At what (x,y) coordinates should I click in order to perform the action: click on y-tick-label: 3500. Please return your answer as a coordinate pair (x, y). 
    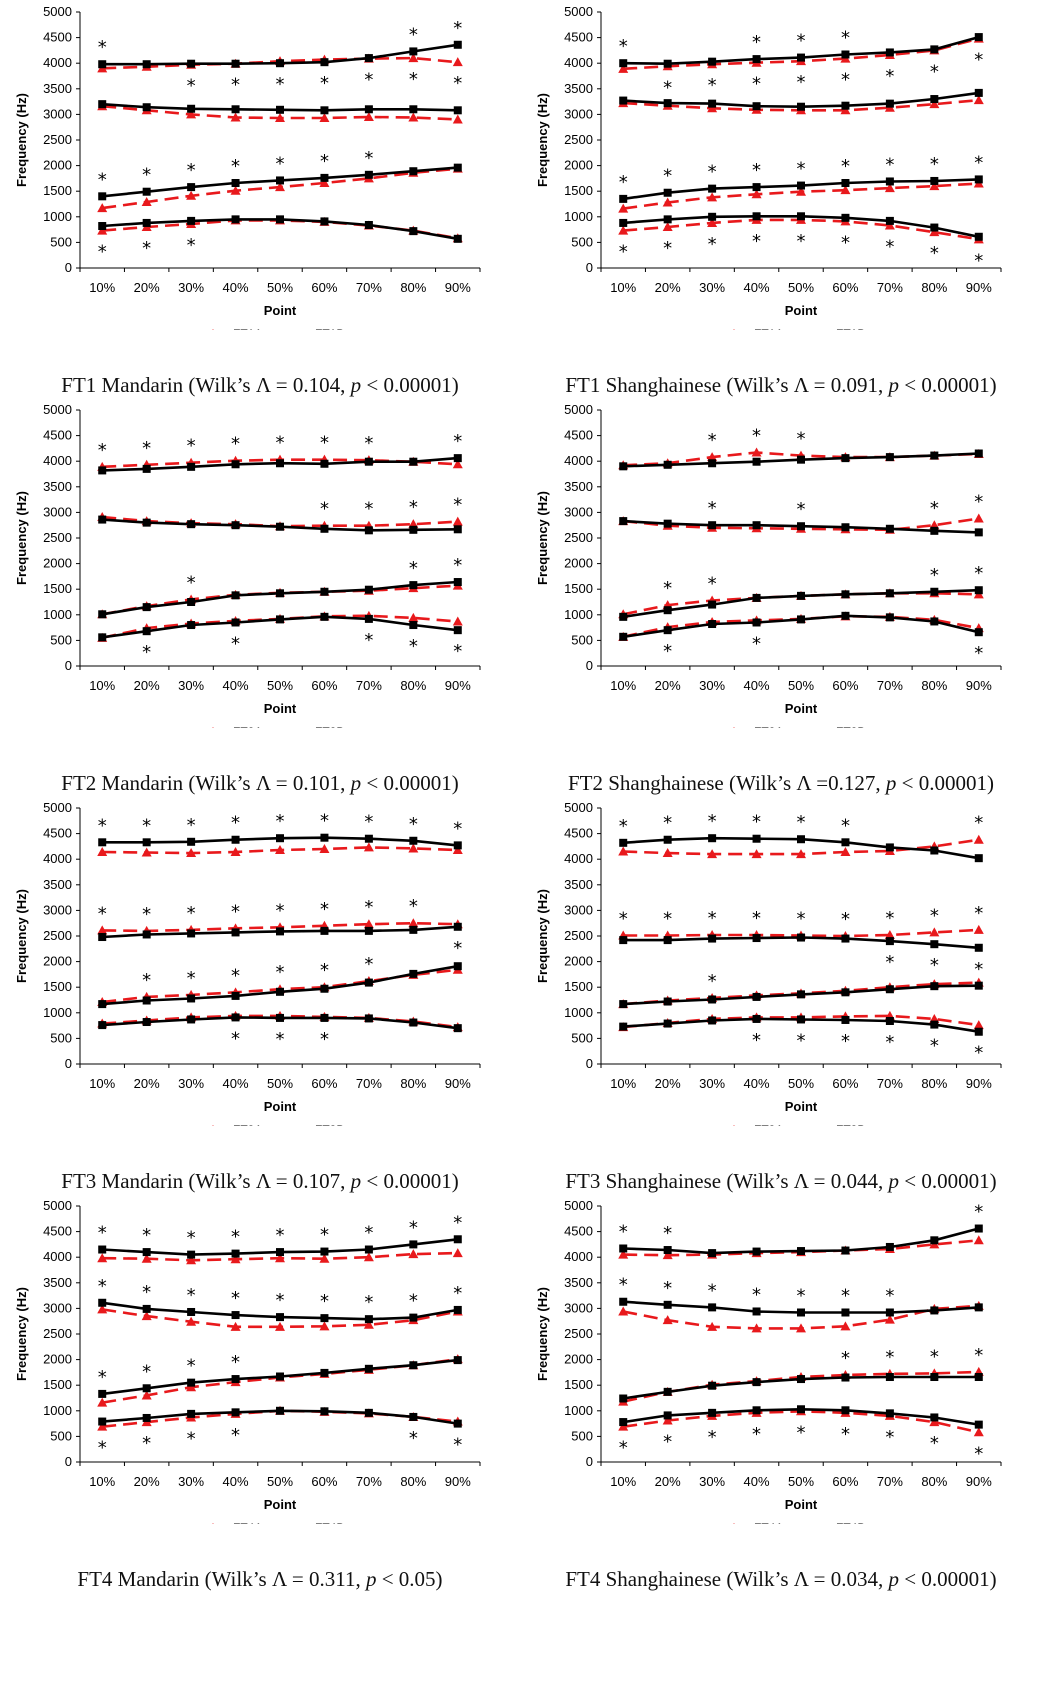
    Looking at the image, I should click on (57, 88).